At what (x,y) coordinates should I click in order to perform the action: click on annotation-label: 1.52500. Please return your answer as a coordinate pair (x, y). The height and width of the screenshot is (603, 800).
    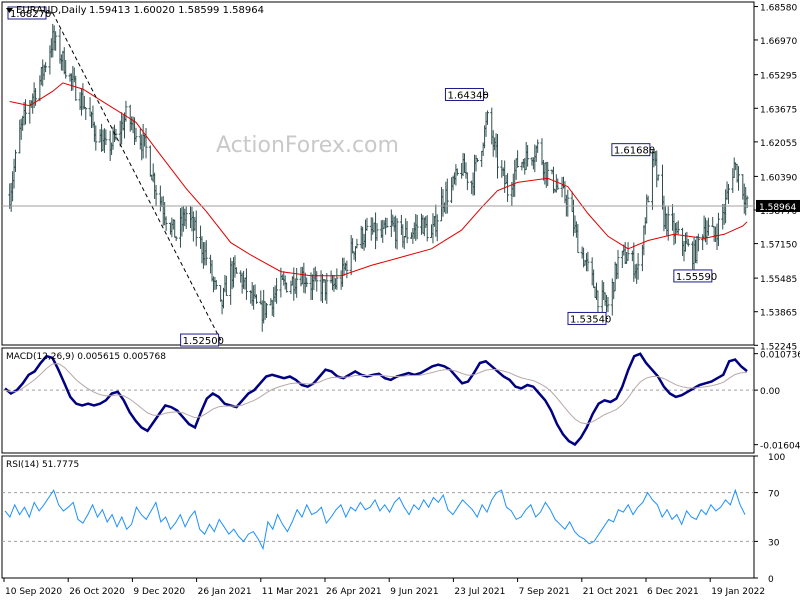
    Looking at the image, I should click on (203, 341).